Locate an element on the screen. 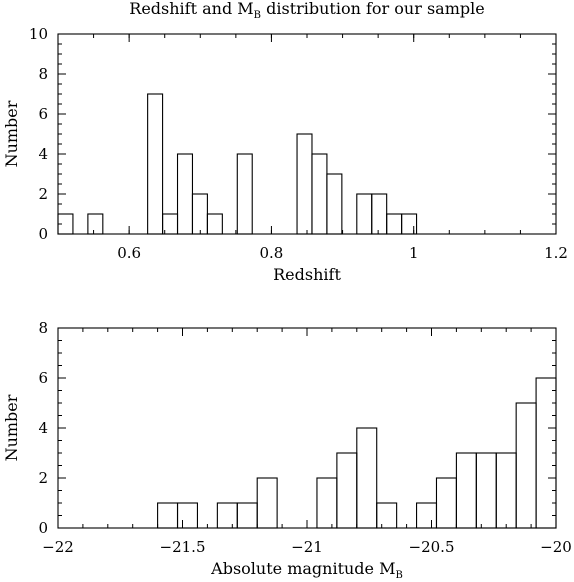 Image resolution: width=574 pixels, height=582 pixels. x-tick-label: −20.5 is located at coordinates (432, 547).